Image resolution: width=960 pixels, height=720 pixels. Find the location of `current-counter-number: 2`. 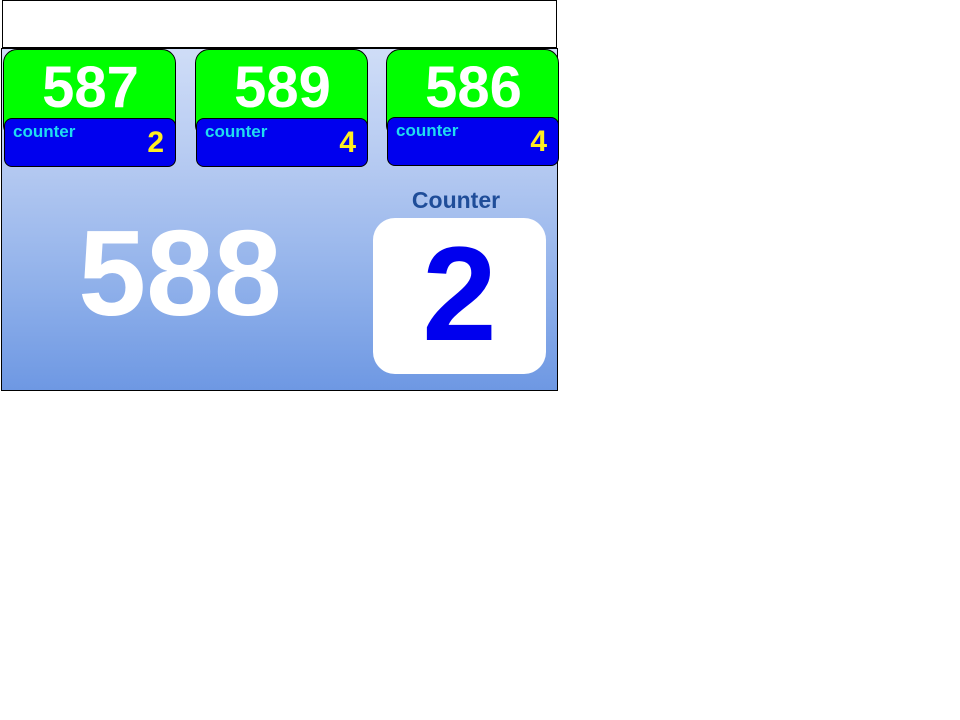

current-counter-number: 2 is located at coordinates (459, 294).